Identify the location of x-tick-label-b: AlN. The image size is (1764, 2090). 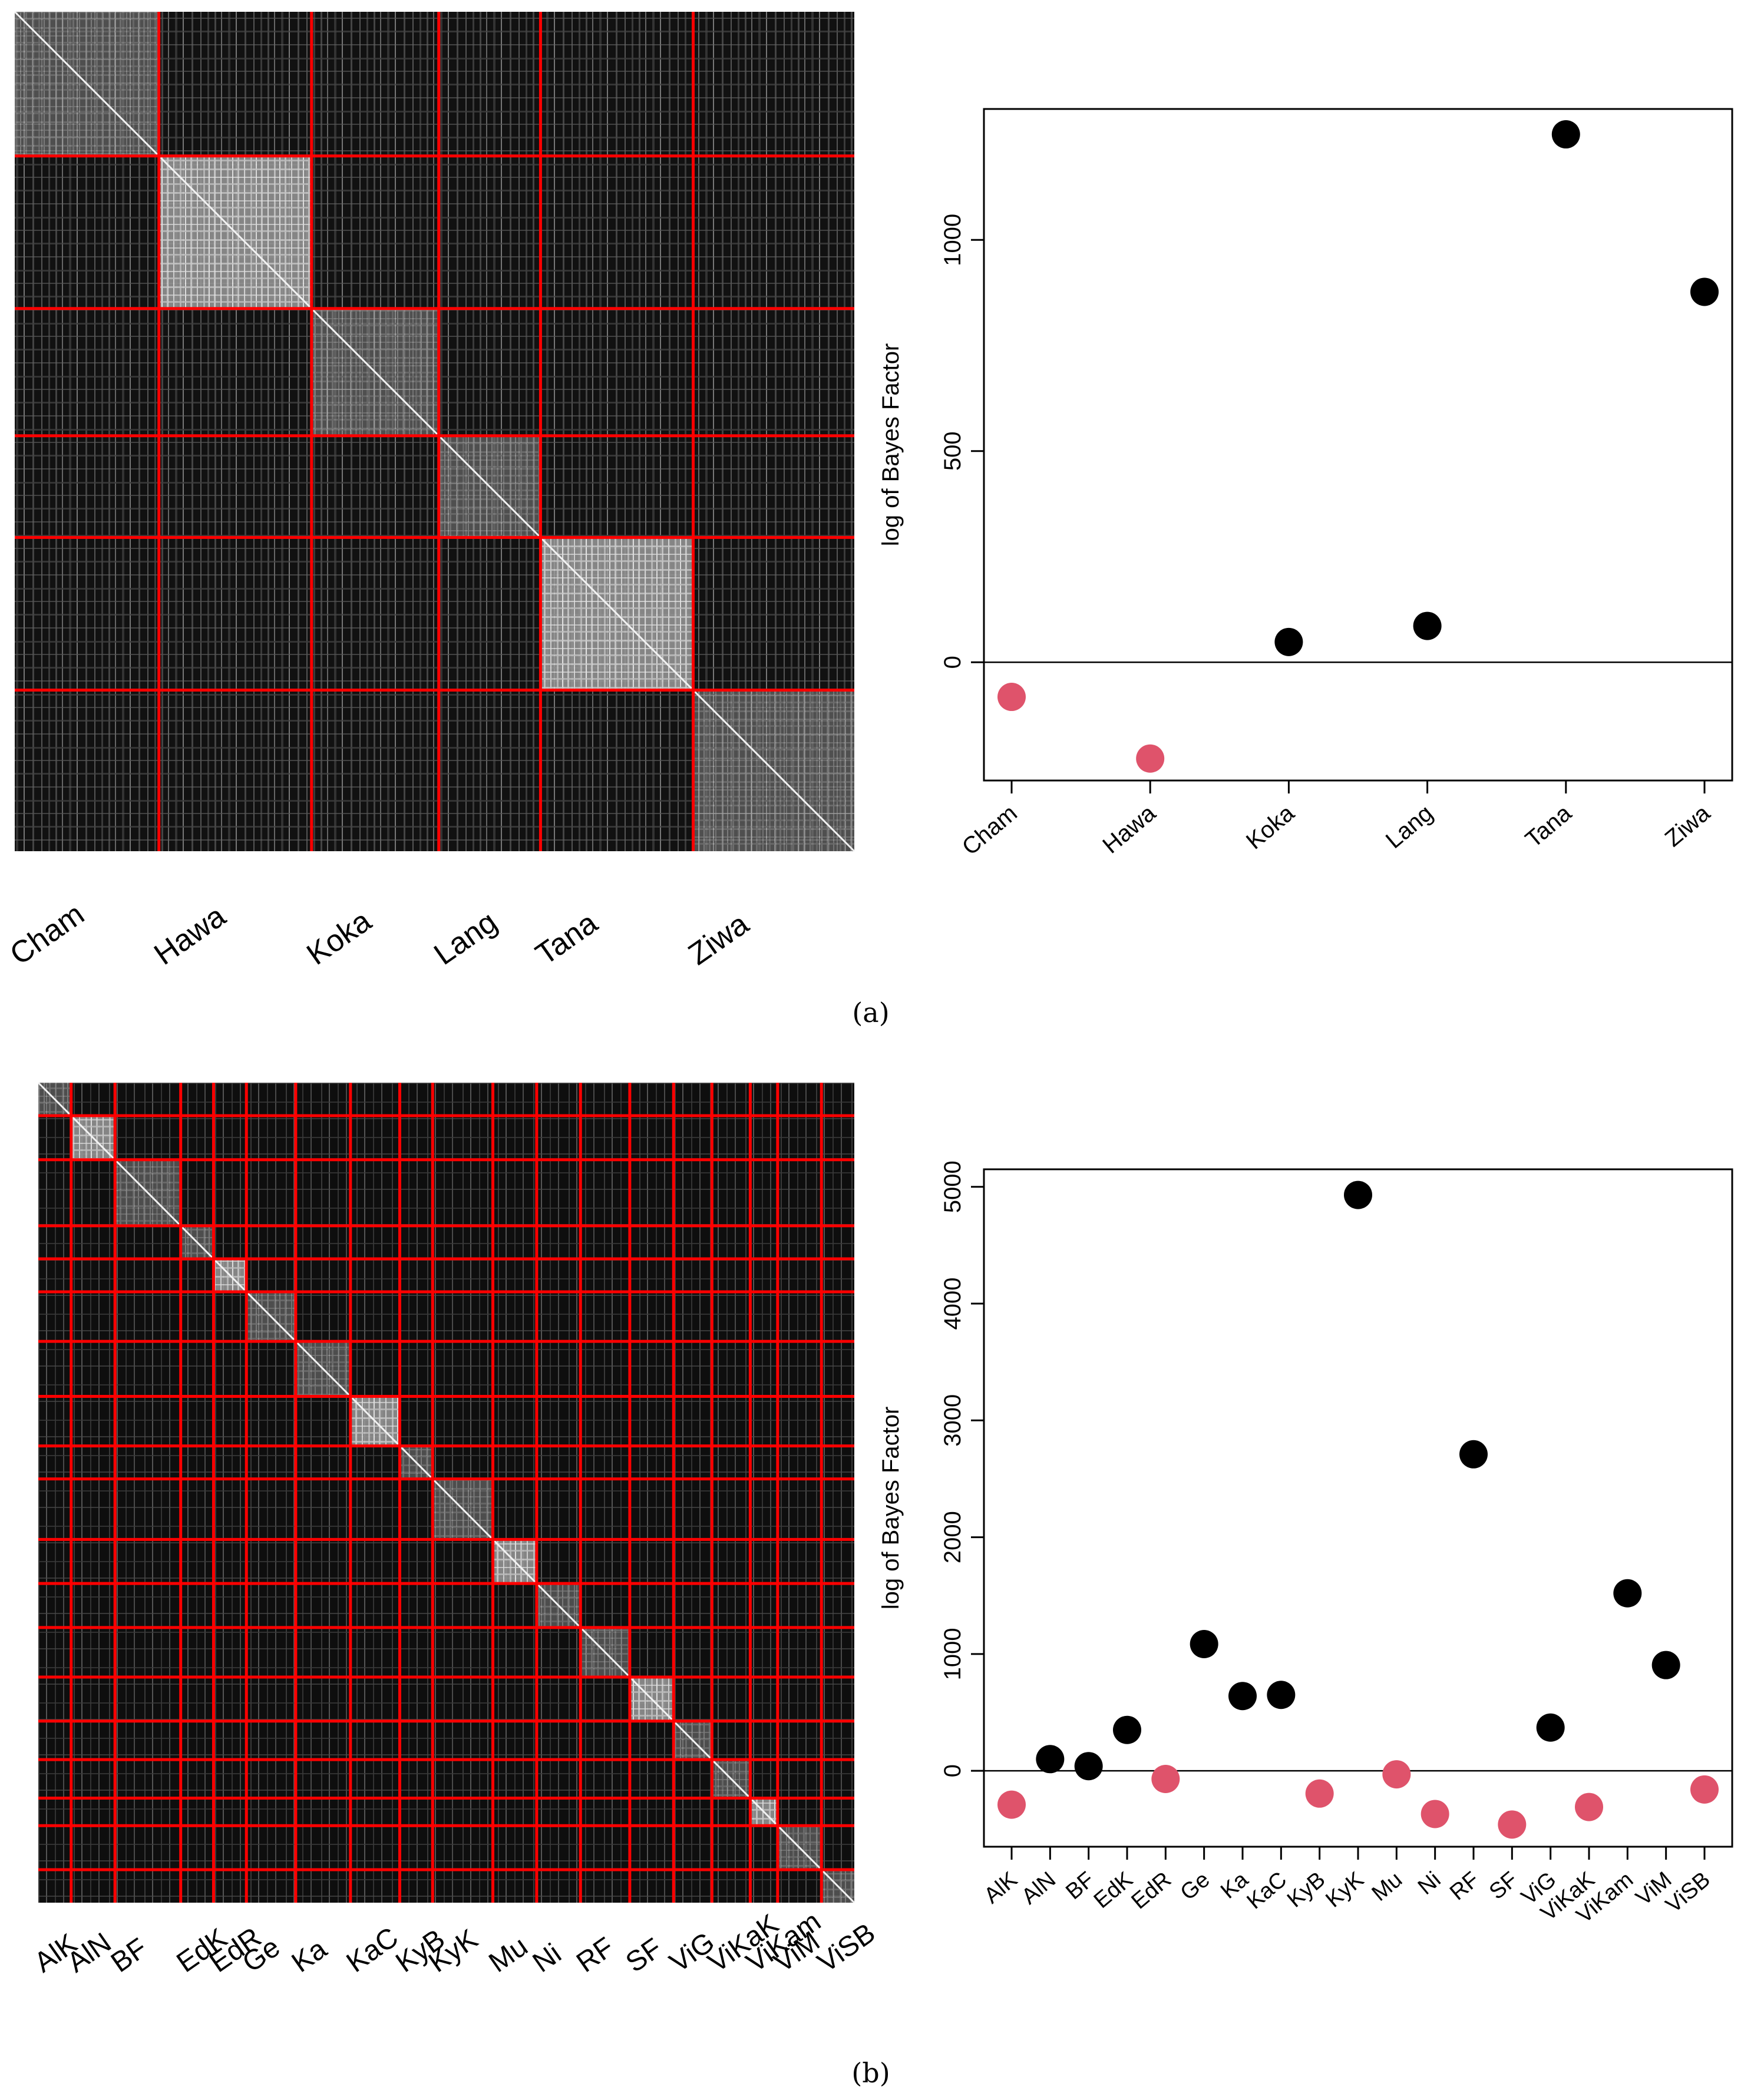
(1039, 1888).